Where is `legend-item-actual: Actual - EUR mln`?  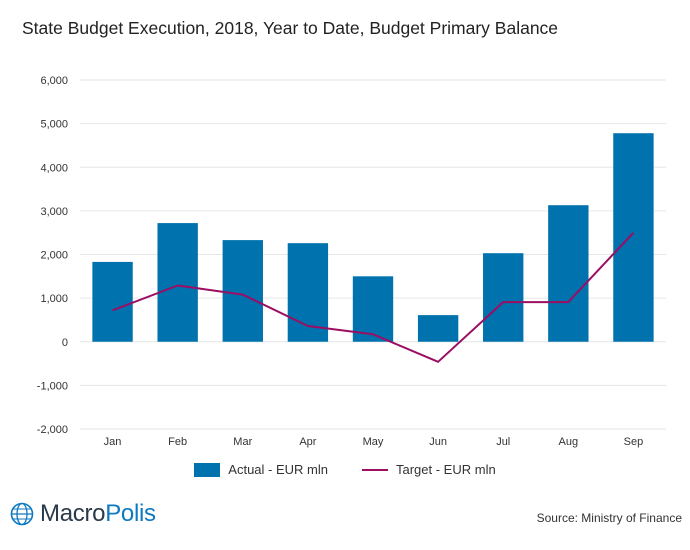 legend-item-actual: Actual - EUR mln is located at coordinates (261, 469).